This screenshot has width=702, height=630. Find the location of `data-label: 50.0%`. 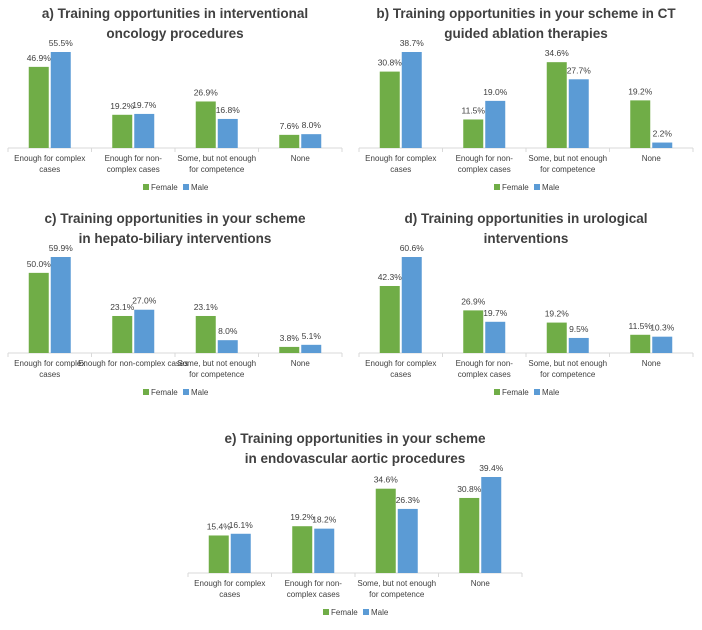

data-label: 50.0% is located at coordinates (39, 264).